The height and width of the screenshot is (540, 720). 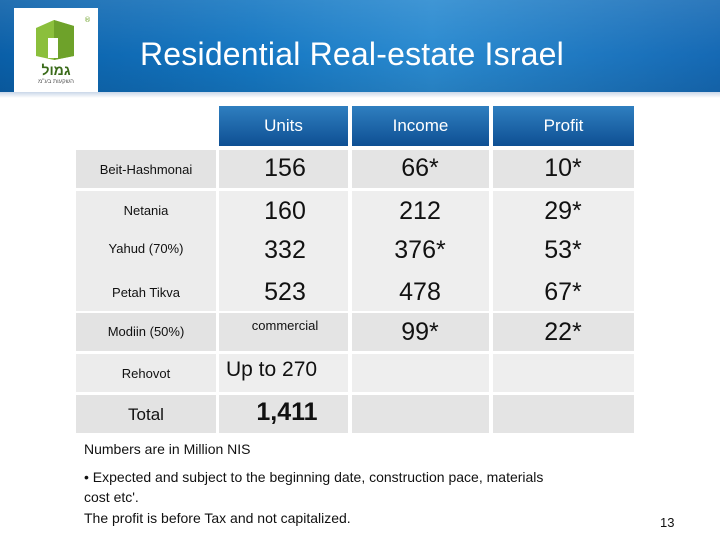 What do you see at coordinates (667, 522) in the screenshot?
I see `page-number: 13` at bounding box center [667, 522].